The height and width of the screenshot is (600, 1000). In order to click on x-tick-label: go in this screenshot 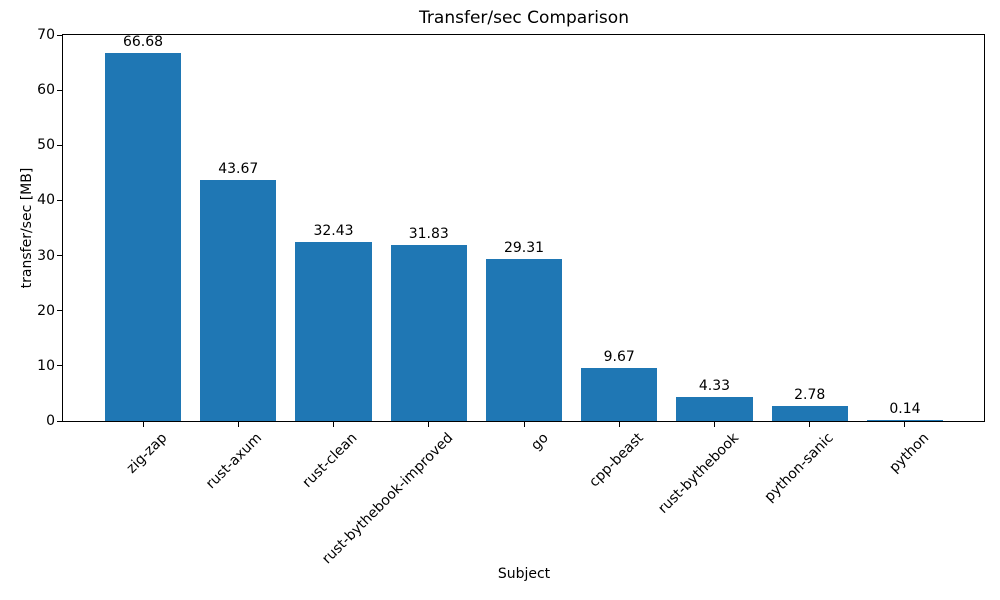, I will do `click(539, 442)`.